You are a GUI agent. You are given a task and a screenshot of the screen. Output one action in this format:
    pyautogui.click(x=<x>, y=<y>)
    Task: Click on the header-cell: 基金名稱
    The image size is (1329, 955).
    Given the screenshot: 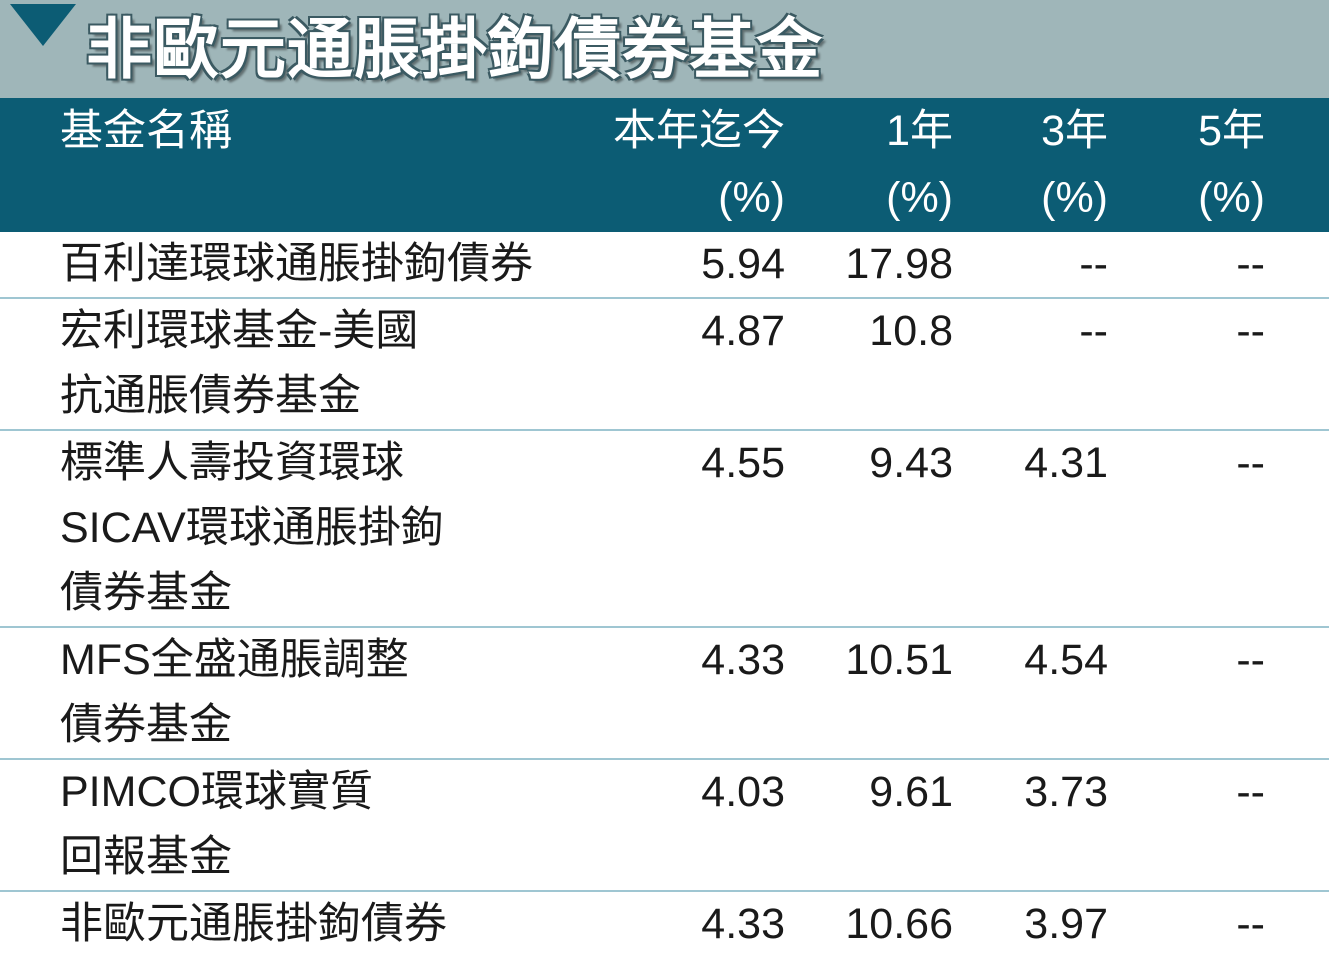 What is the action you would take?
    pyautogui.click(x=295, y=165)
    